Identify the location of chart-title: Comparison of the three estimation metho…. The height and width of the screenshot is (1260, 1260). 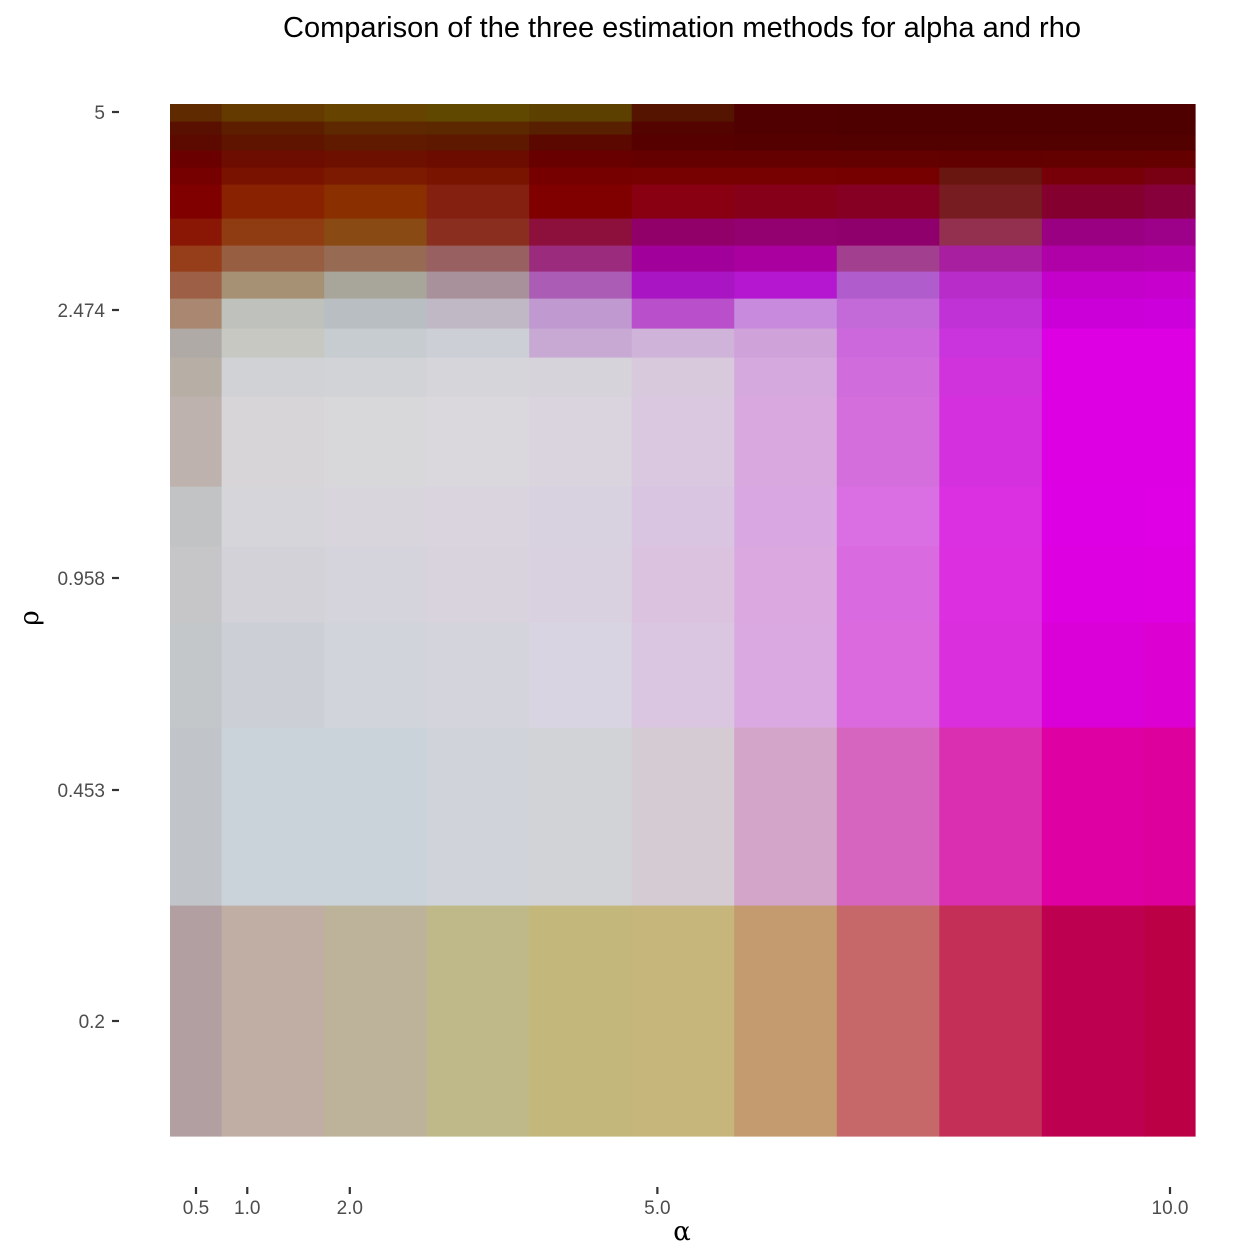
(682, 28).